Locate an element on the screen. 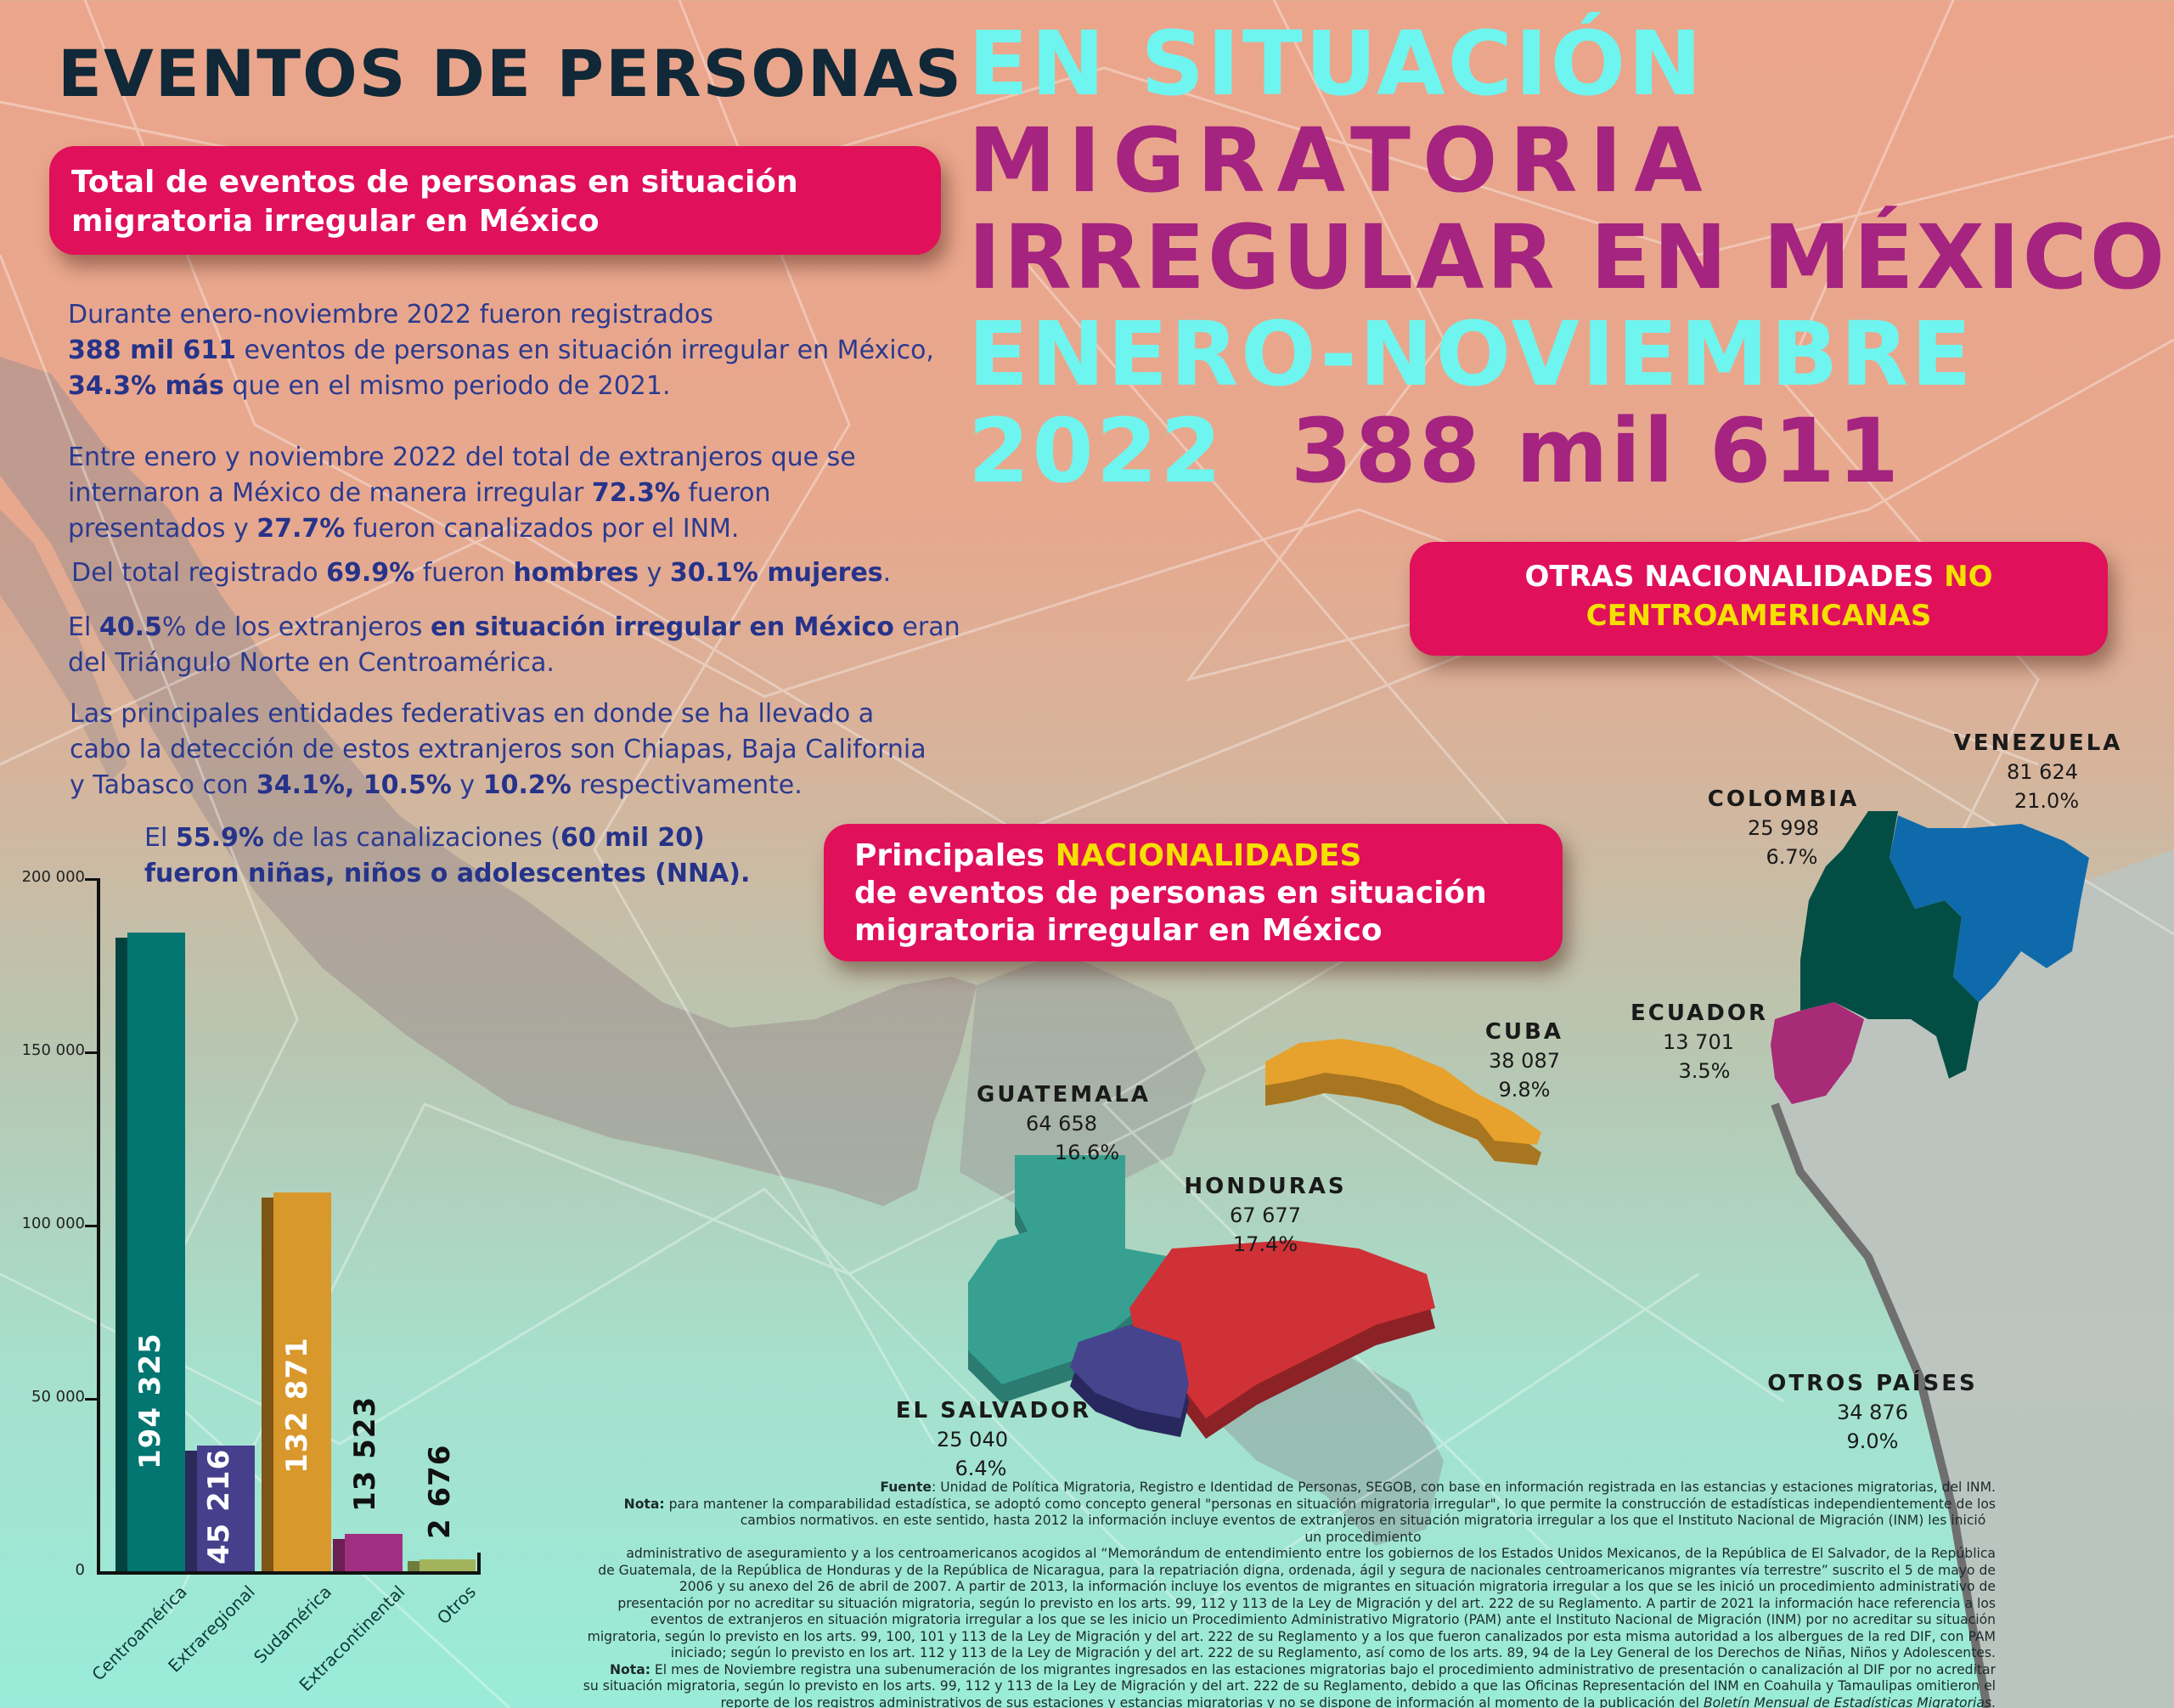  hero-title-line-3: IRREGULAR EN MÉXICO is located at coordinates (1568, 257).